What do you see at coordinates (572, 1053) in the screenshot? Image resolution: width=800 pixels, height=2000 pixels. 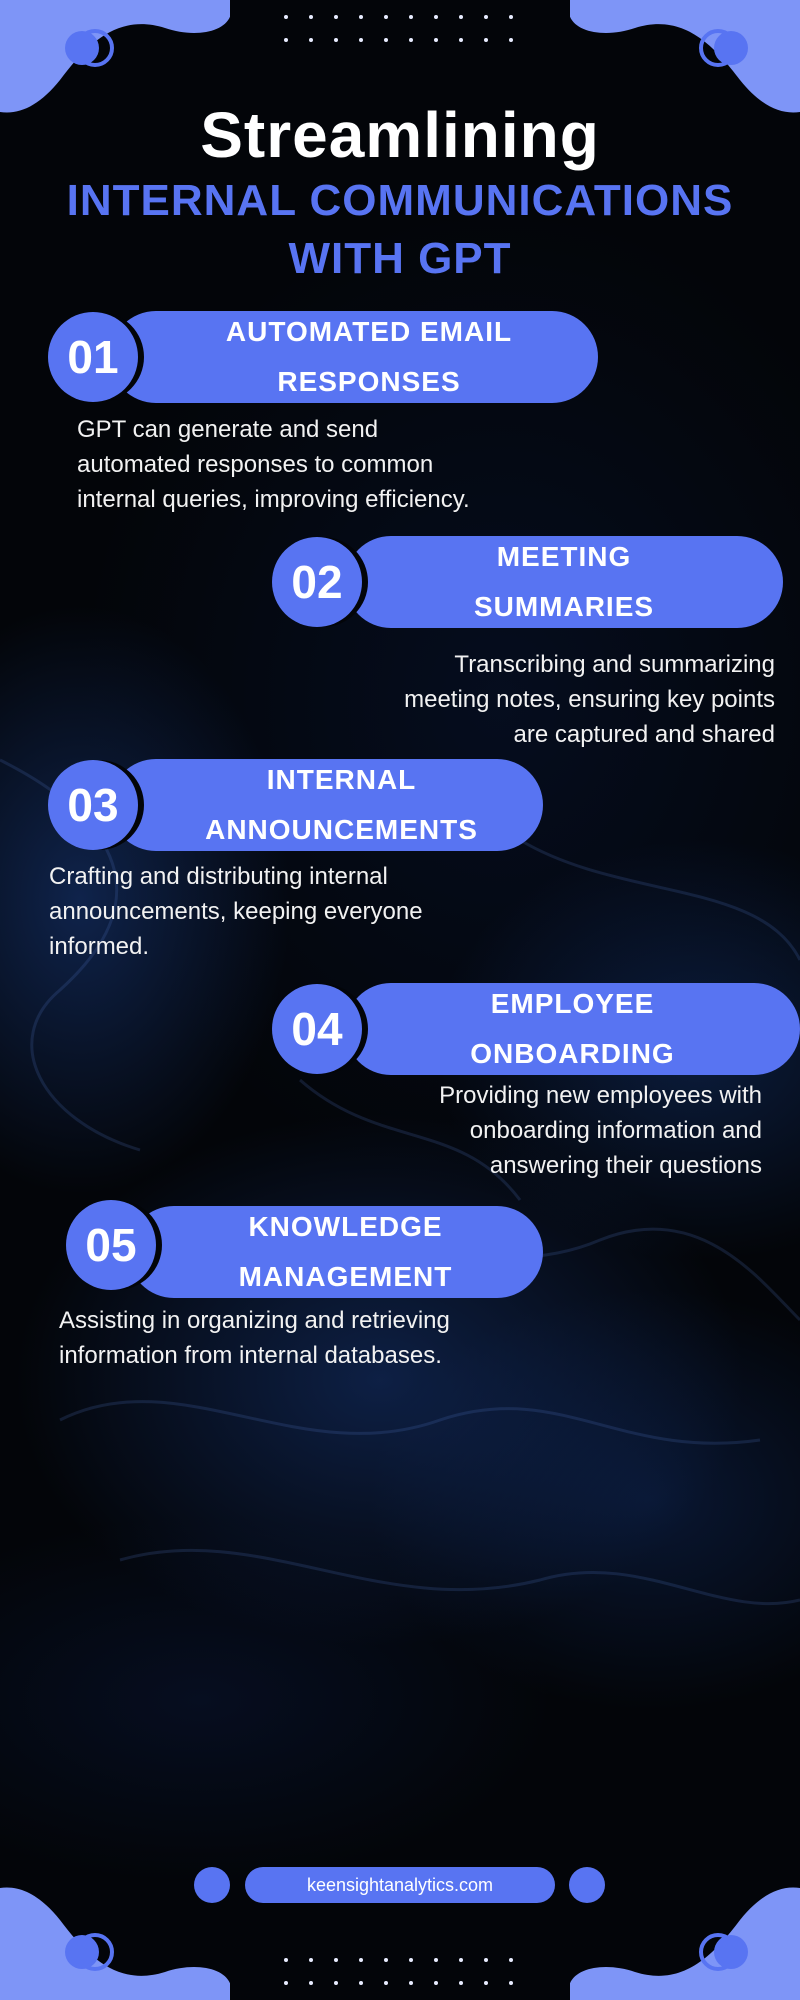 I see `item-title-line: ONBOARDING` at bounding box center [572, 1053].